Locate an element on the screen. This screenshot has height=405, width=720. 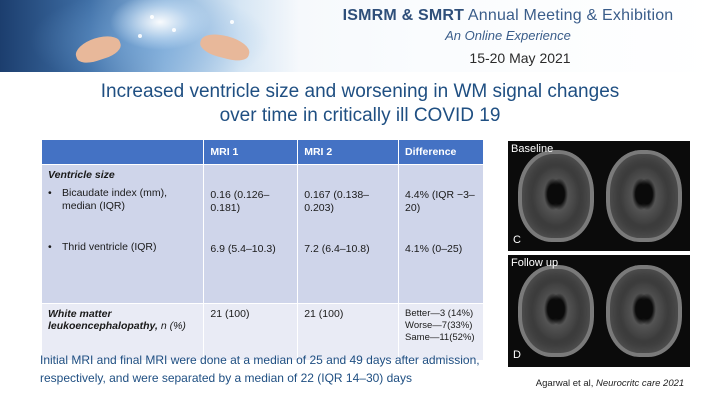
wm-diff-worse: Worse—7(33%) is located at coordinates (439, 325).